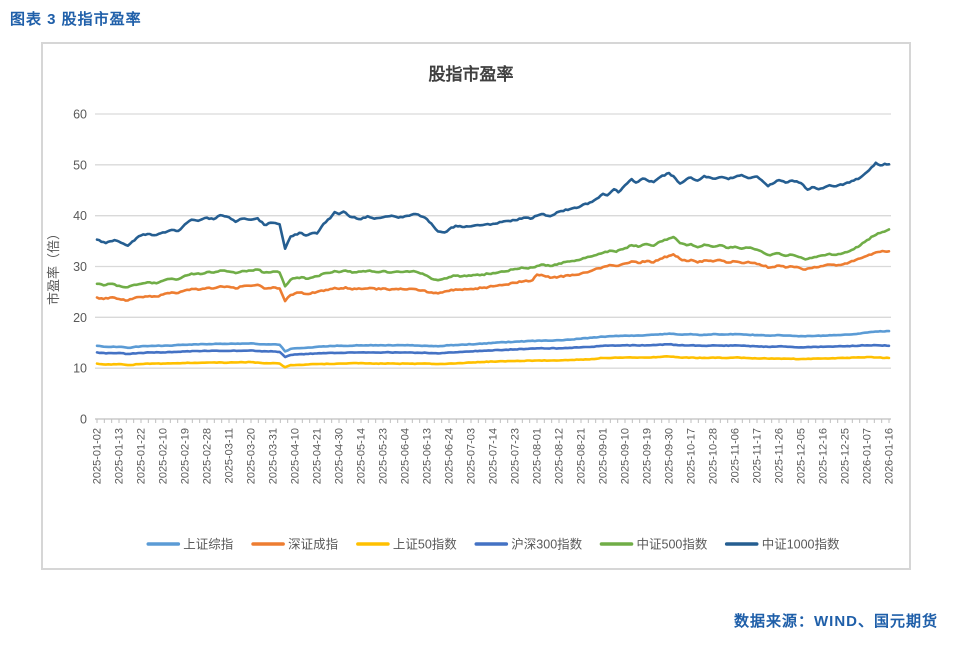  I want to click on svg-text: 2025-12-16, so click(824, 456).